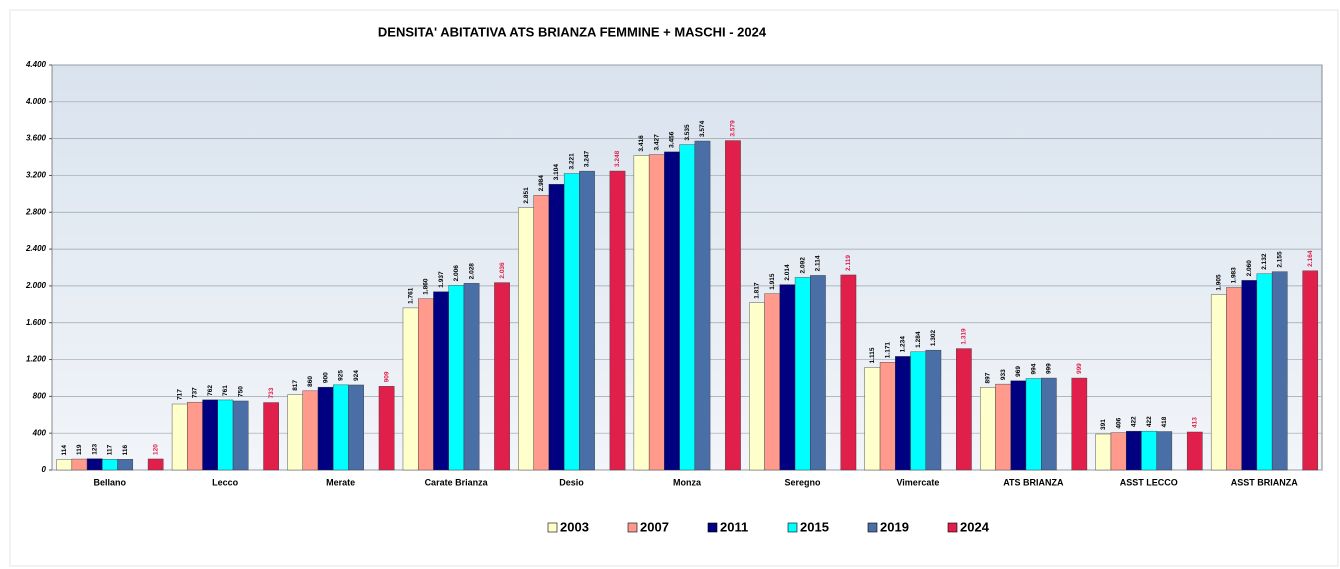  I want to click on value-label: 3.104, so click(556, 172).